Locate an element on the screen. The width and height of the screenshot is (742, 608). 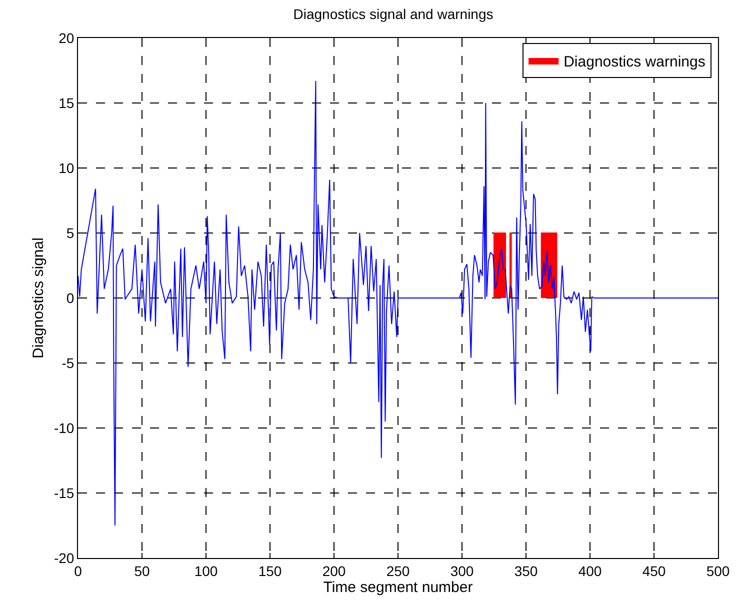
chart-title: Diagnostics signal and warnings is located at coordinates (393, 14).